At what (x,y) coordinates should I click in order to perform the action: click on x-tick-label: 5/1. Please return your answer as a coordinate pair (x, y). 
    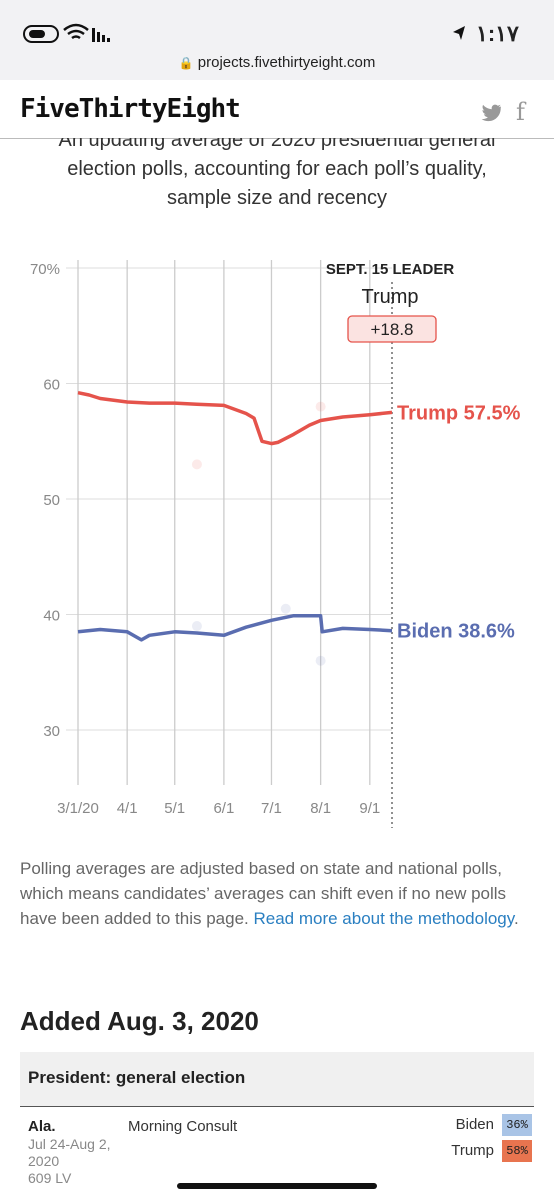
    Looking at the image, I should click on (174, 808).